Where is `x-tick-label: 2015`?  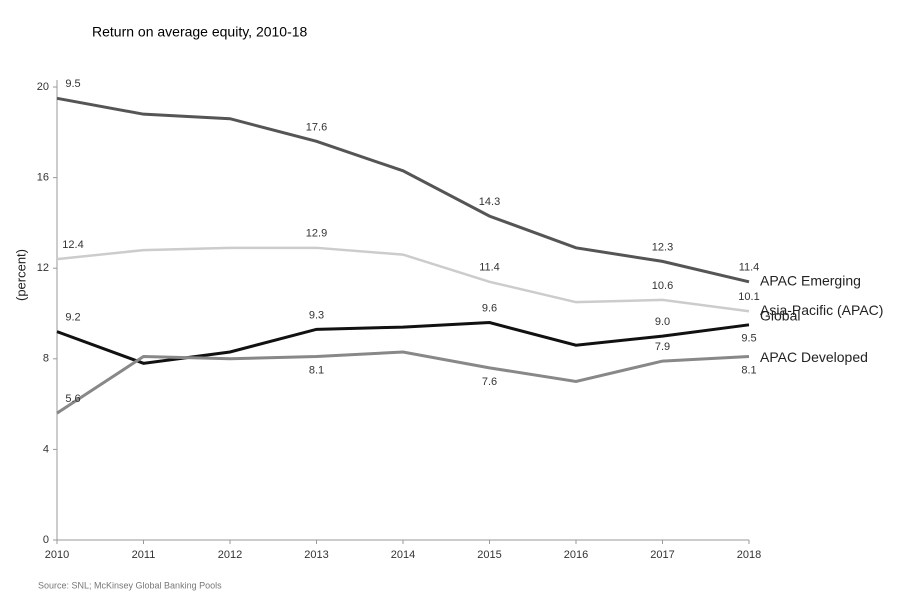 x-tick-label: 2015 is located at coordinates (489, 555).